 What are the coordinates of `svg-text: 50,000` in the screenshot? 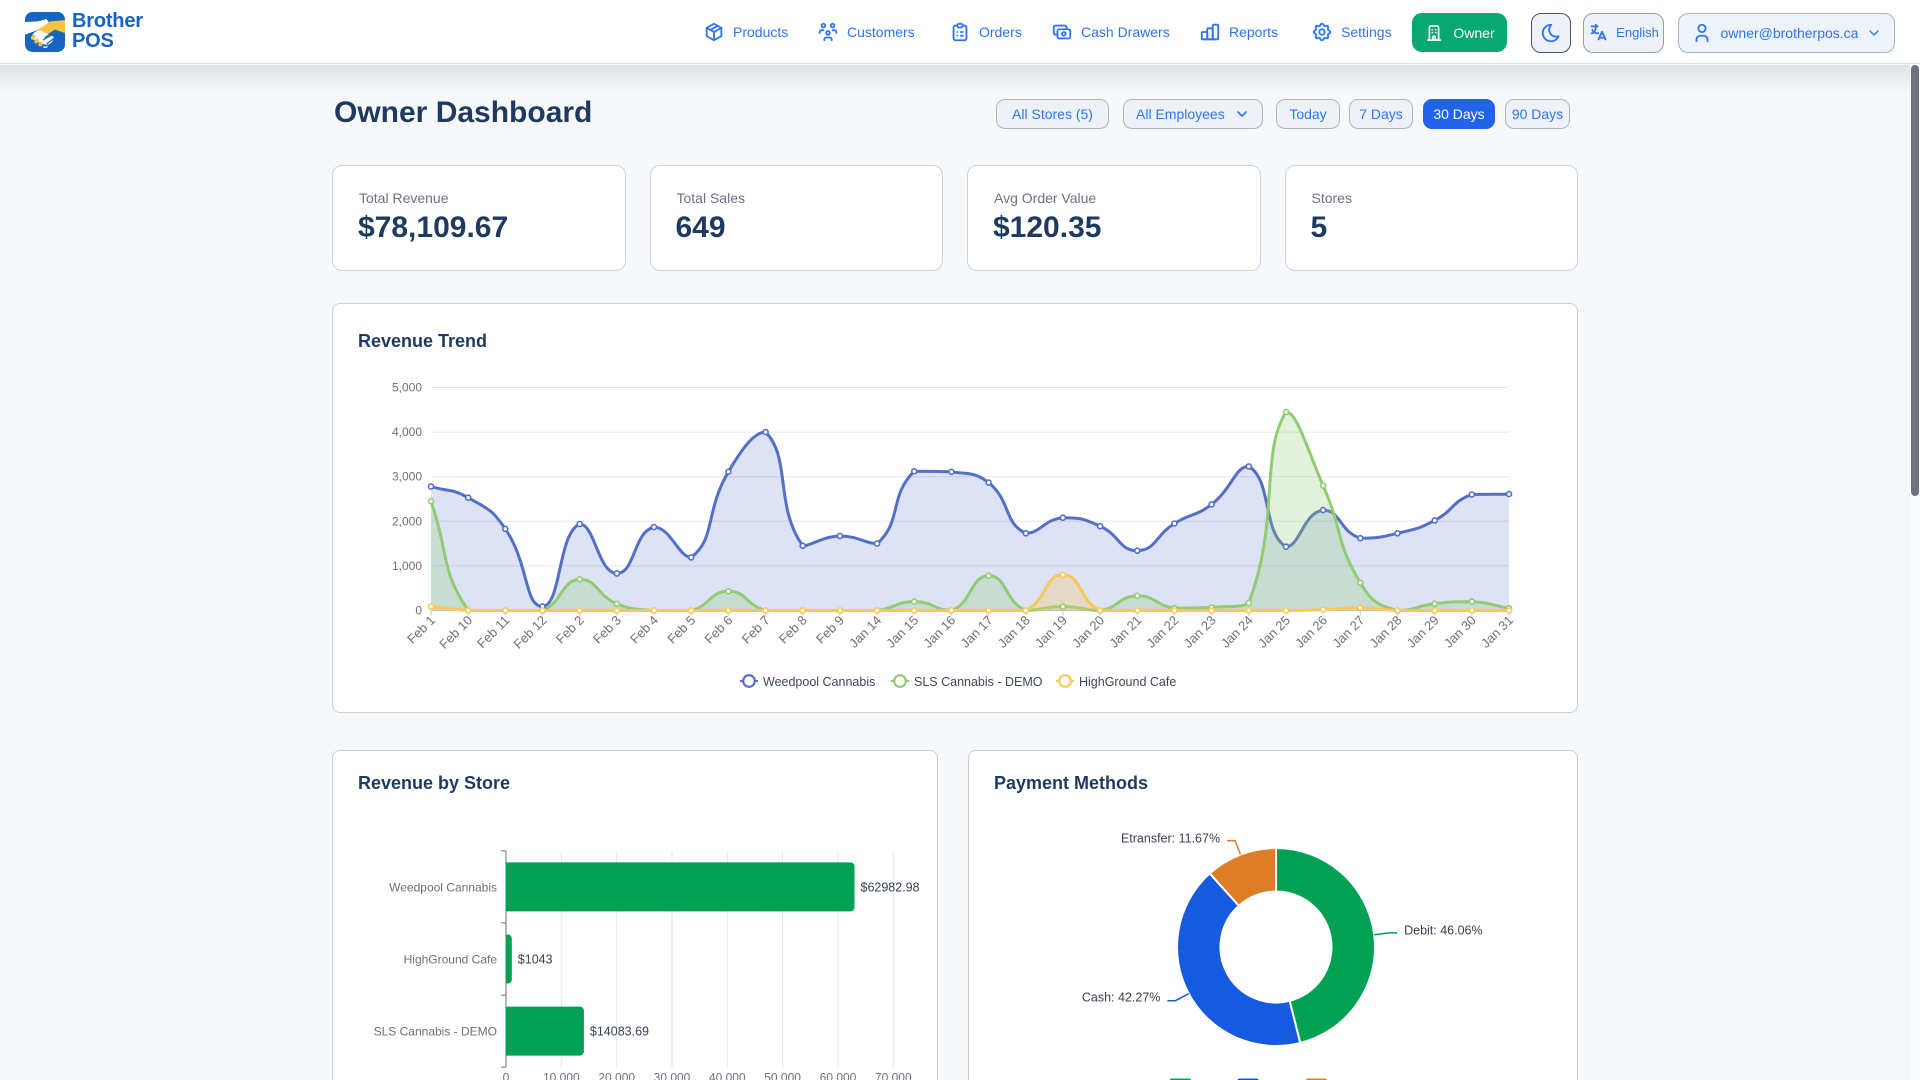 It's located at (782, 1075).